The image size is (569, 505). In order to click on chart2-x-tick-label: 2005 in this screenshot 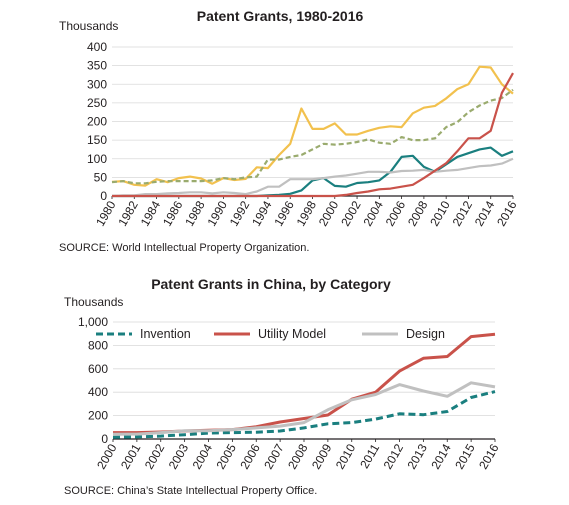, I will do `click(226, 456)`.